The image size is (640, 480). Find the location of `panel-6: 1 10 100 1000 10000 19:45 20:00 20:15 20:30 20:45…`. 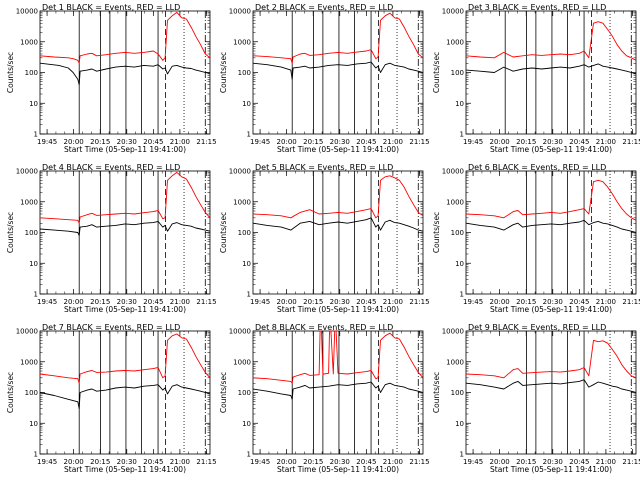

panel-6: 1 10 100 1000 10000 19:45 20:00 20:15 20:30 20:45… is located at coordinates (536, 238).